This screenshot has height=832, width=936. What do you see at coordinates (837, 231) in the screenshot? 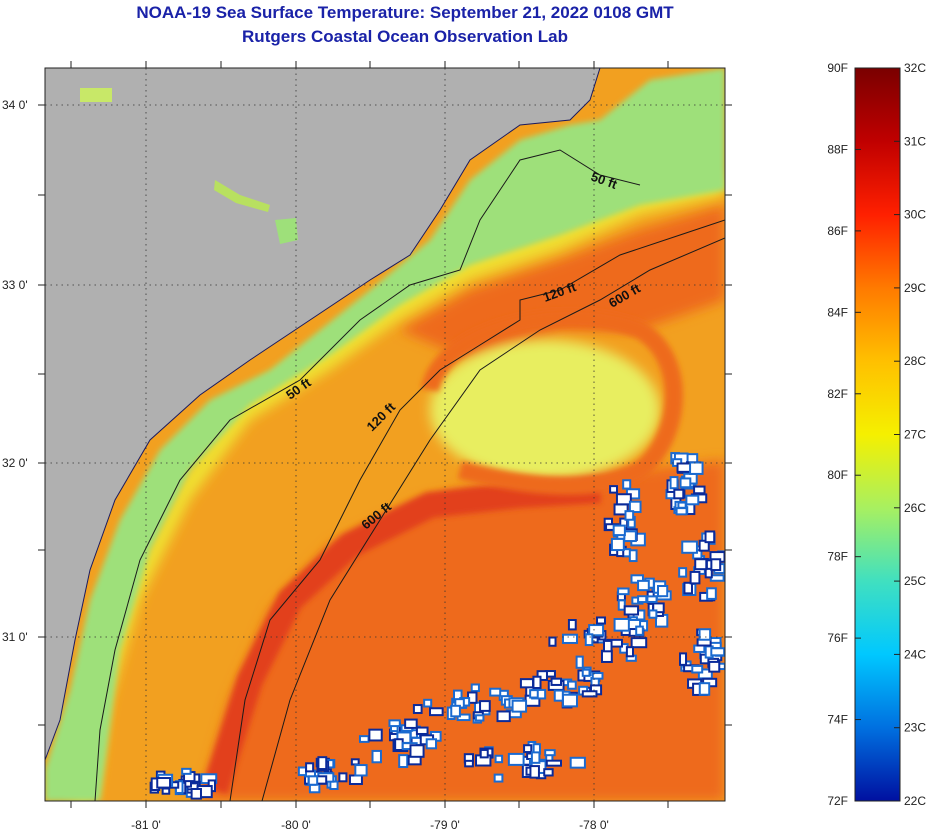
I see `colorbar-fahrenheit-label: 86F` at bounding box center [837, 231].